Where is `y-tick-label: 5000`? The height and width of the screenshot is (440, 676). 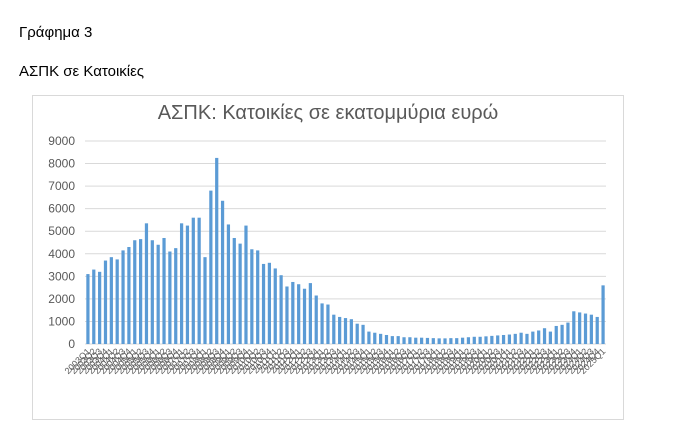 y-tick-label: 5000 is located at coordinates (61, 231).